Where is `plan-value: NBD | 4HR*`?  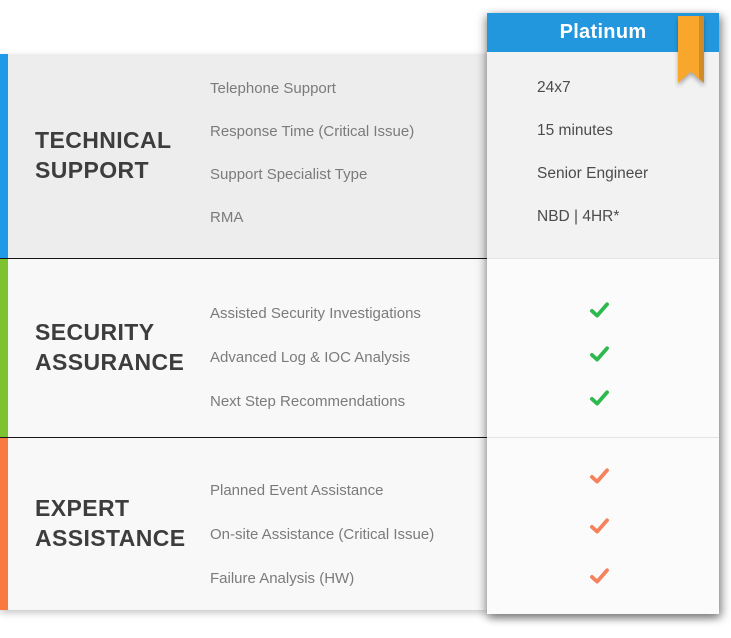
plan-value: NBD | 4HR* is located at coordinates (578, 216).